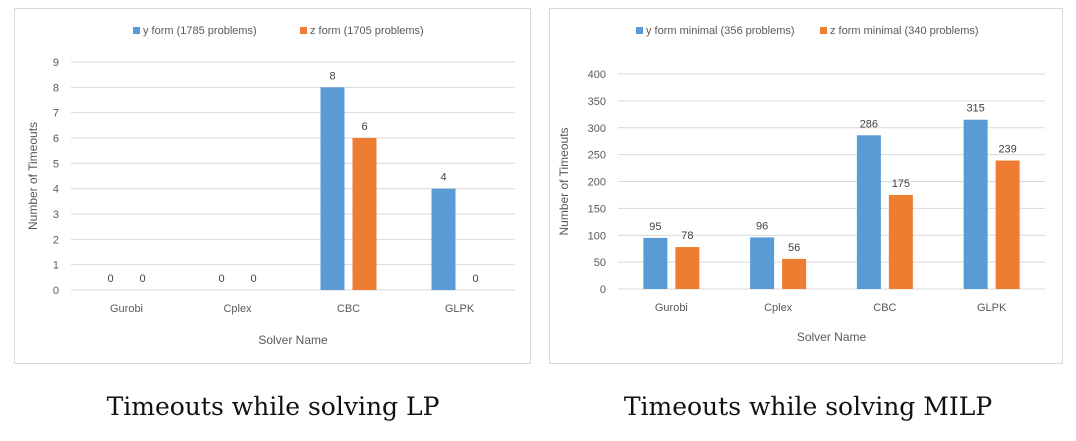  I want to click on y-tick-label: 2, so click(56, 240).